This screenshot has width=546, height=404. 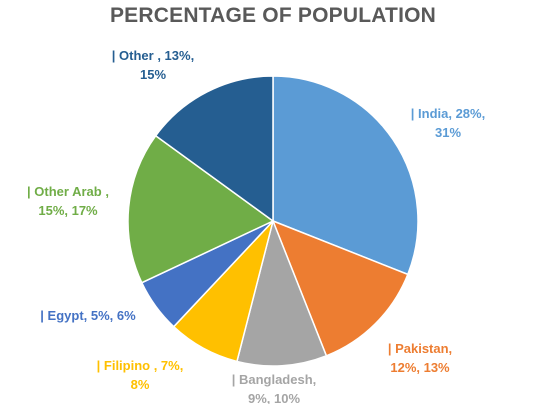 I want to click on data-label-bangladesh: | Bangladesh, 9%, 10%, so click(x=274, y=388).